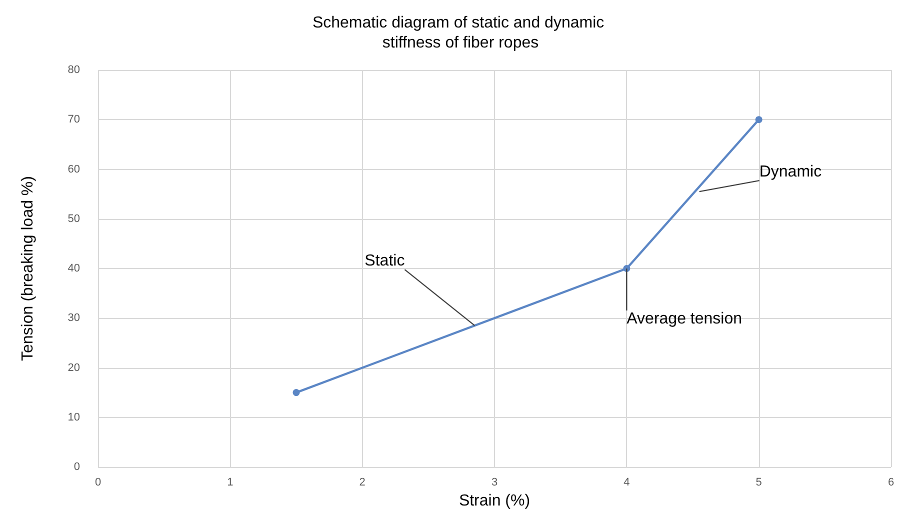  What do you see at coordinates (891, 482) in the screenshot?
I see `x-tick-label: 6` at bounding box center [891, 482].